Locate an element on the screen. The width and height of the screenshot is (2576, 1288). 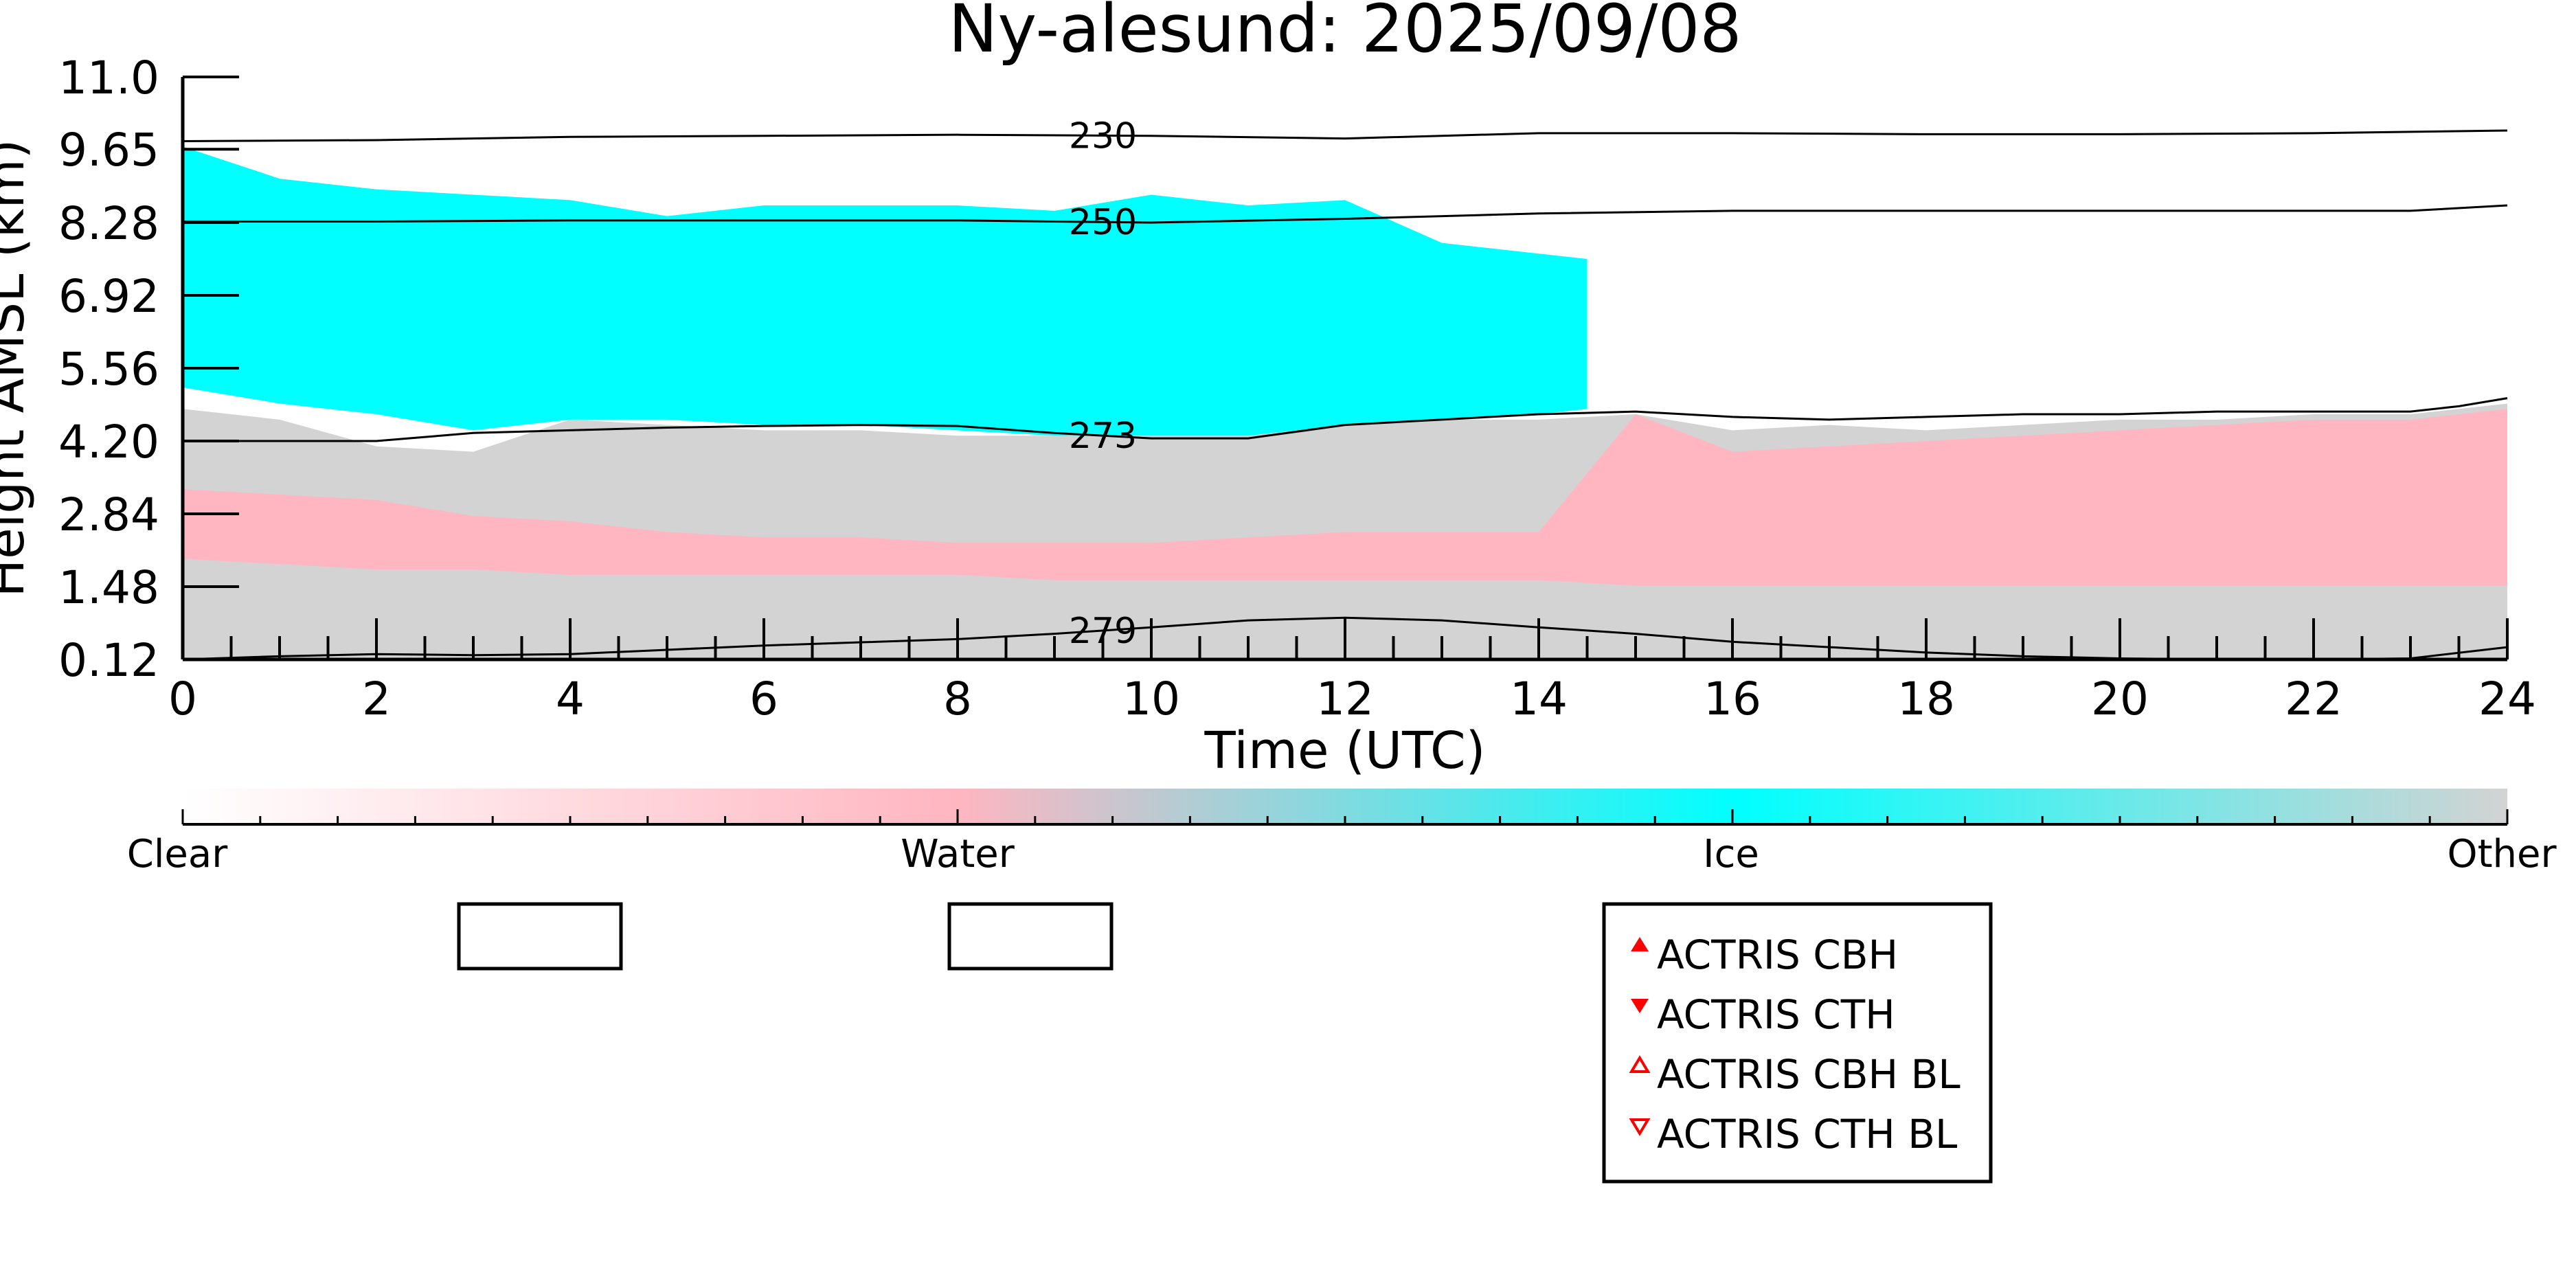
legend-item: ACTRIS CTH is located at coordinates (1763, 1014).